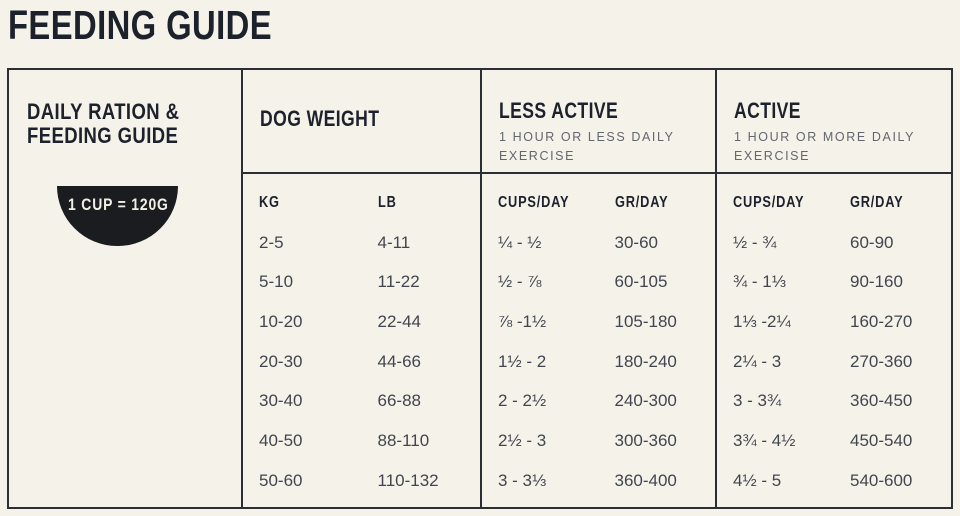 The height and width of the screenshot is (516, 960). Describe the element at coordinates (587, 146) in the screenshot. I see `less-active-subtitle: 1 HOUR OR LESS DAILY EXERCISE` at that location.